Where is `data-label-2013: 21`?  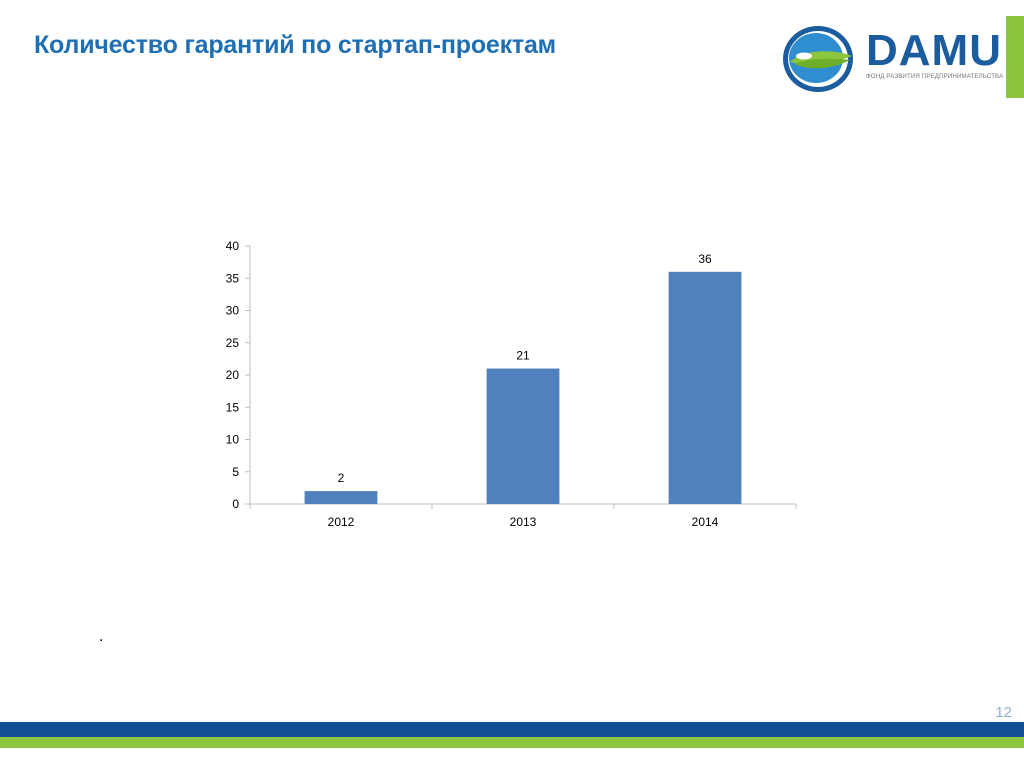 data-label-2013: 21 is located at coordinates (523, 356).